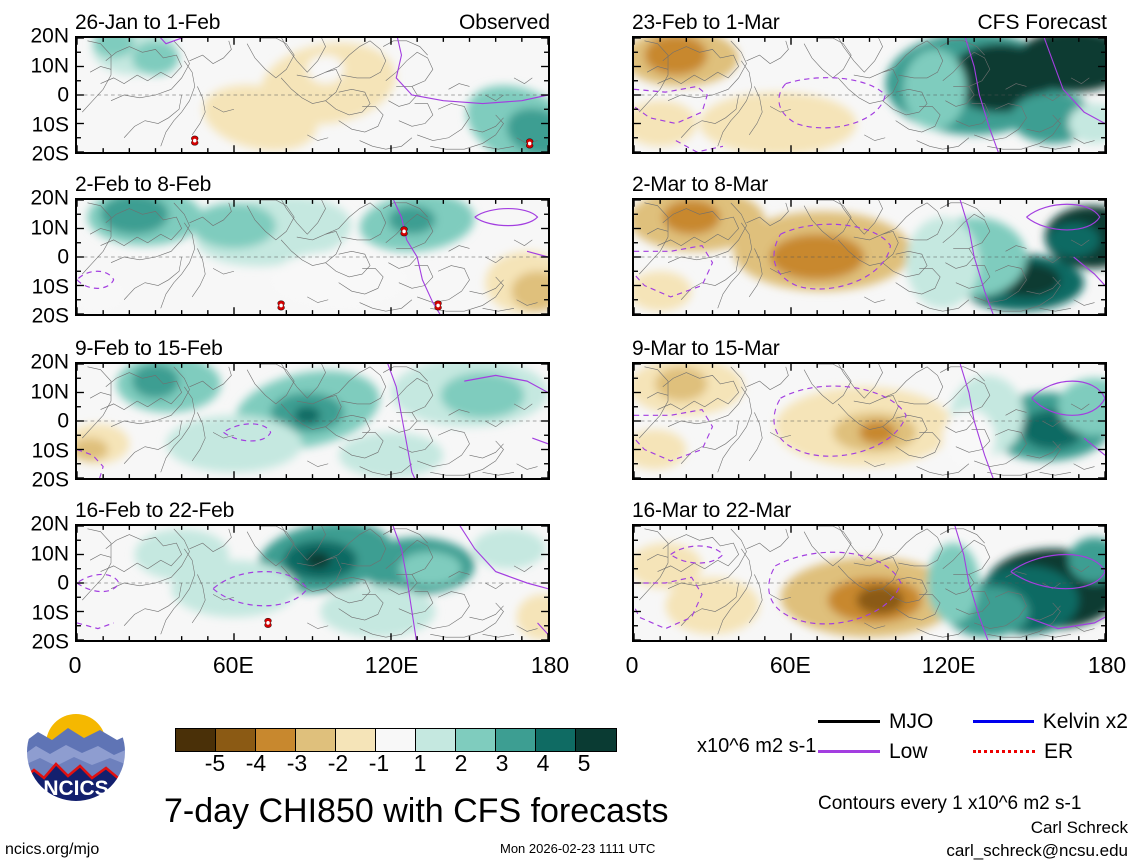 The width and height of the screenshot is (1135, 861). What do you see at coordinates (1042, 22) in the screenshot?
I see `panel-kind-label: CFS Forecast` at bounding box center [1042, 22].